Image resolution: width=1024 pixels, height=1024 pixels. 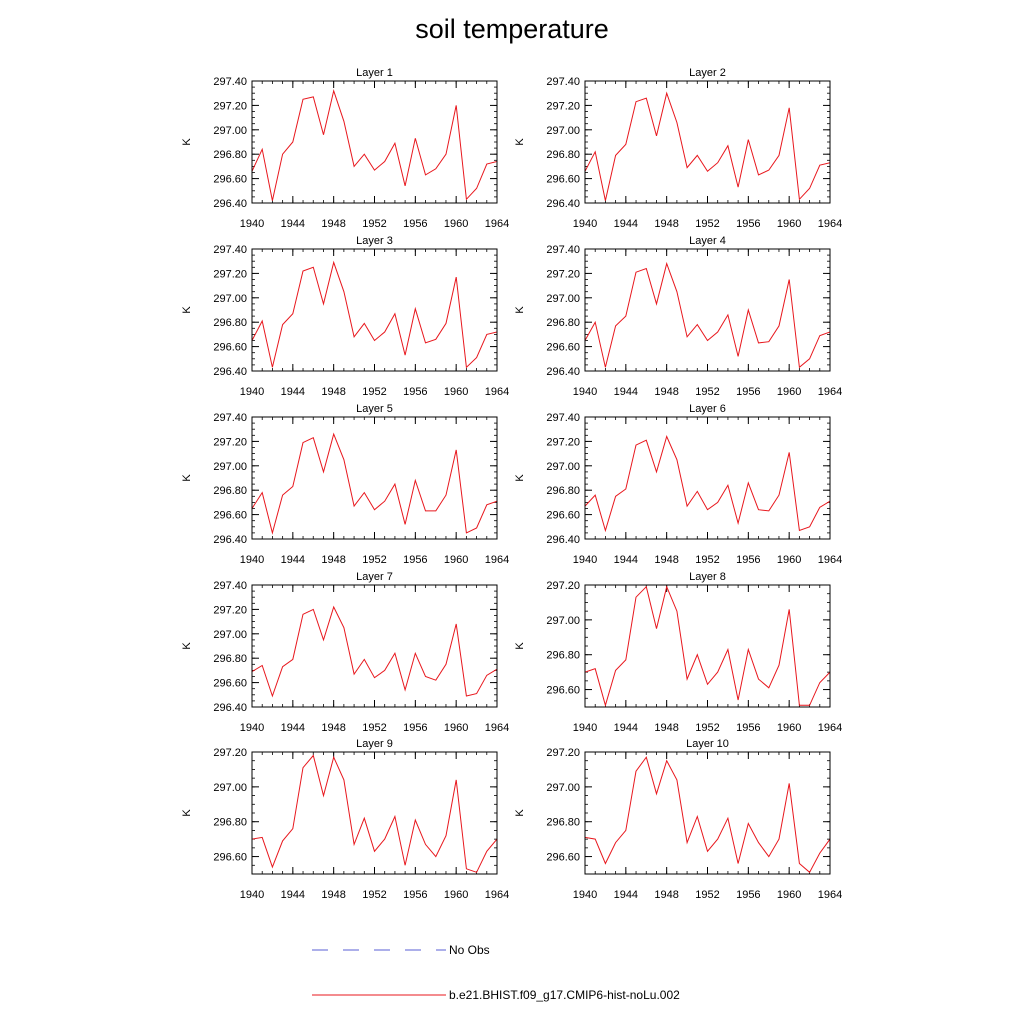 What do you see at coordinates (707, 577) in the screenshot?
I see `panel-title: Layer 8` at bounding box center [707, 577].